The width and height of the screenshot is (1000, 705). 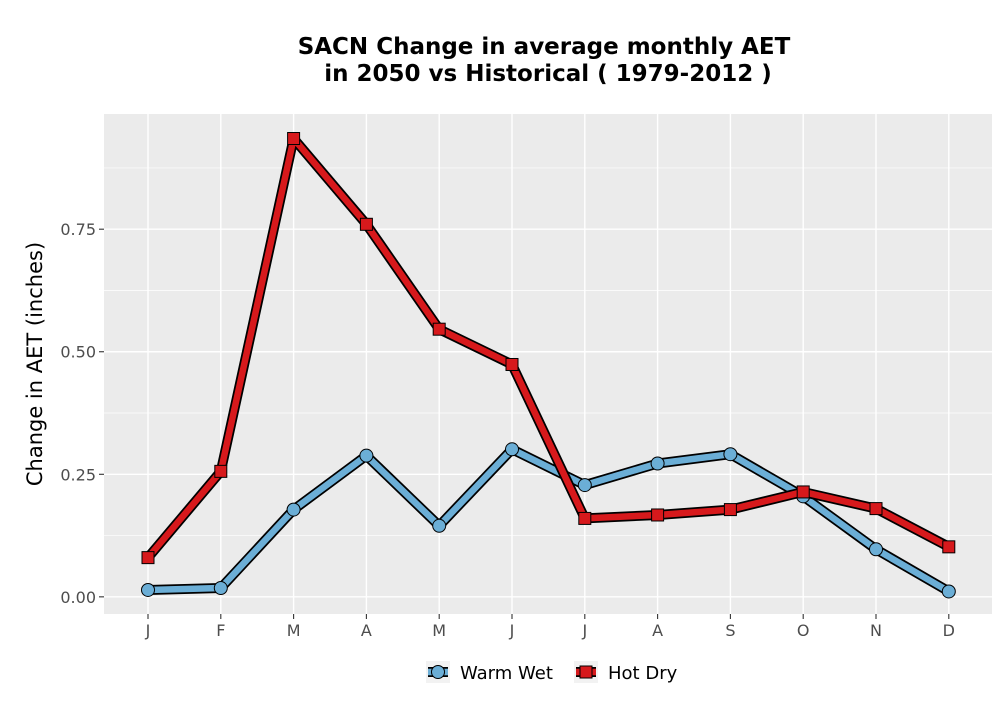 What do you see at coordinates (220, 630) in the screenshot?
I see `x-tick-label: F` at bounding box center [220, 630].